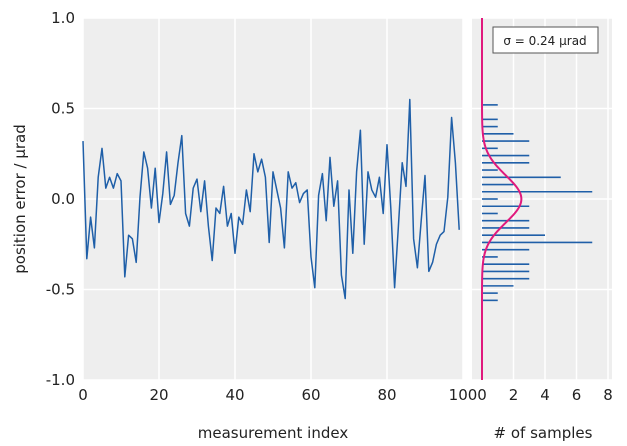 Image resolution: width=627 pixels, height=446 pixels. I want to click on hist-x-tick-label: 2, so click(514, 395).